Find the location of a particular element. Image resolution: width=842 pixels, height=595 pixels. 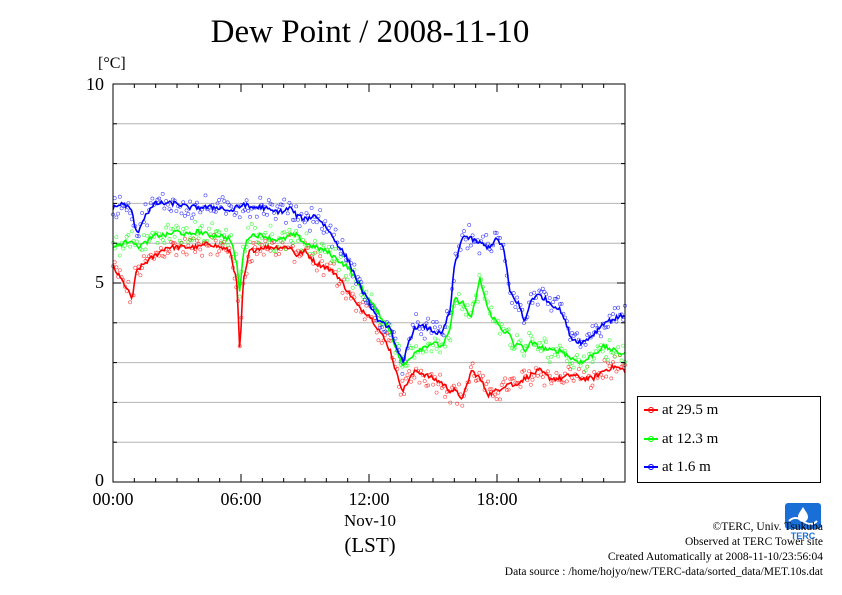

x-tick-label: 18:00 is located at coordinates (497, 499).